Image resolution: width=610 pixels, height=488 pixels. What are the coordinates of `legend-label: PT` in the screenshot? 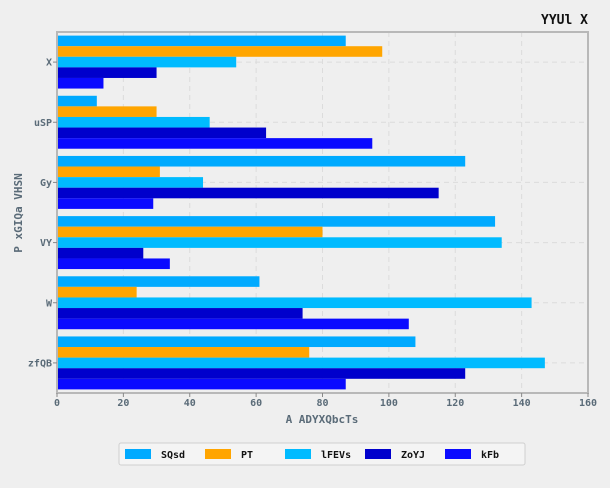 It's located at (247, 455).